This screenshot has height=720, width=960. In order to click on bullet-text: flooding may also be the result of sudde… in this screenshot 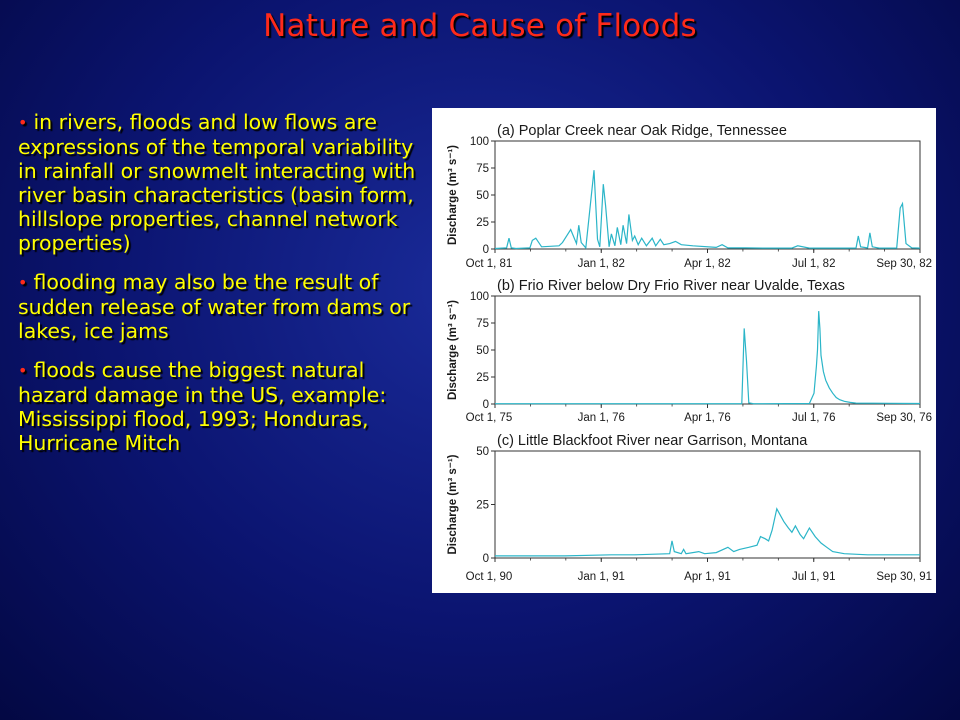, I will do `click(214, 306)`.